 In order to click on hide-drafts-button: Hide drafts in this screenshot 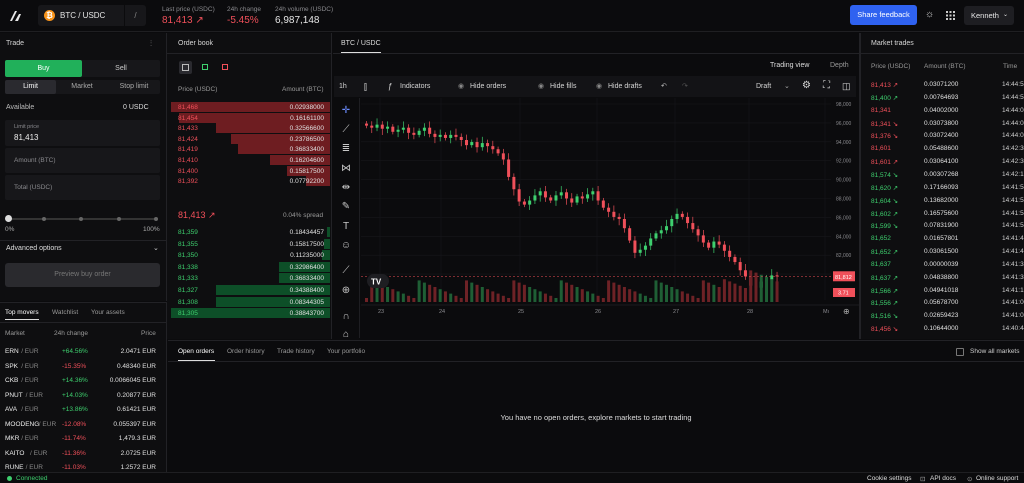, I will do `click(625, 86)`.